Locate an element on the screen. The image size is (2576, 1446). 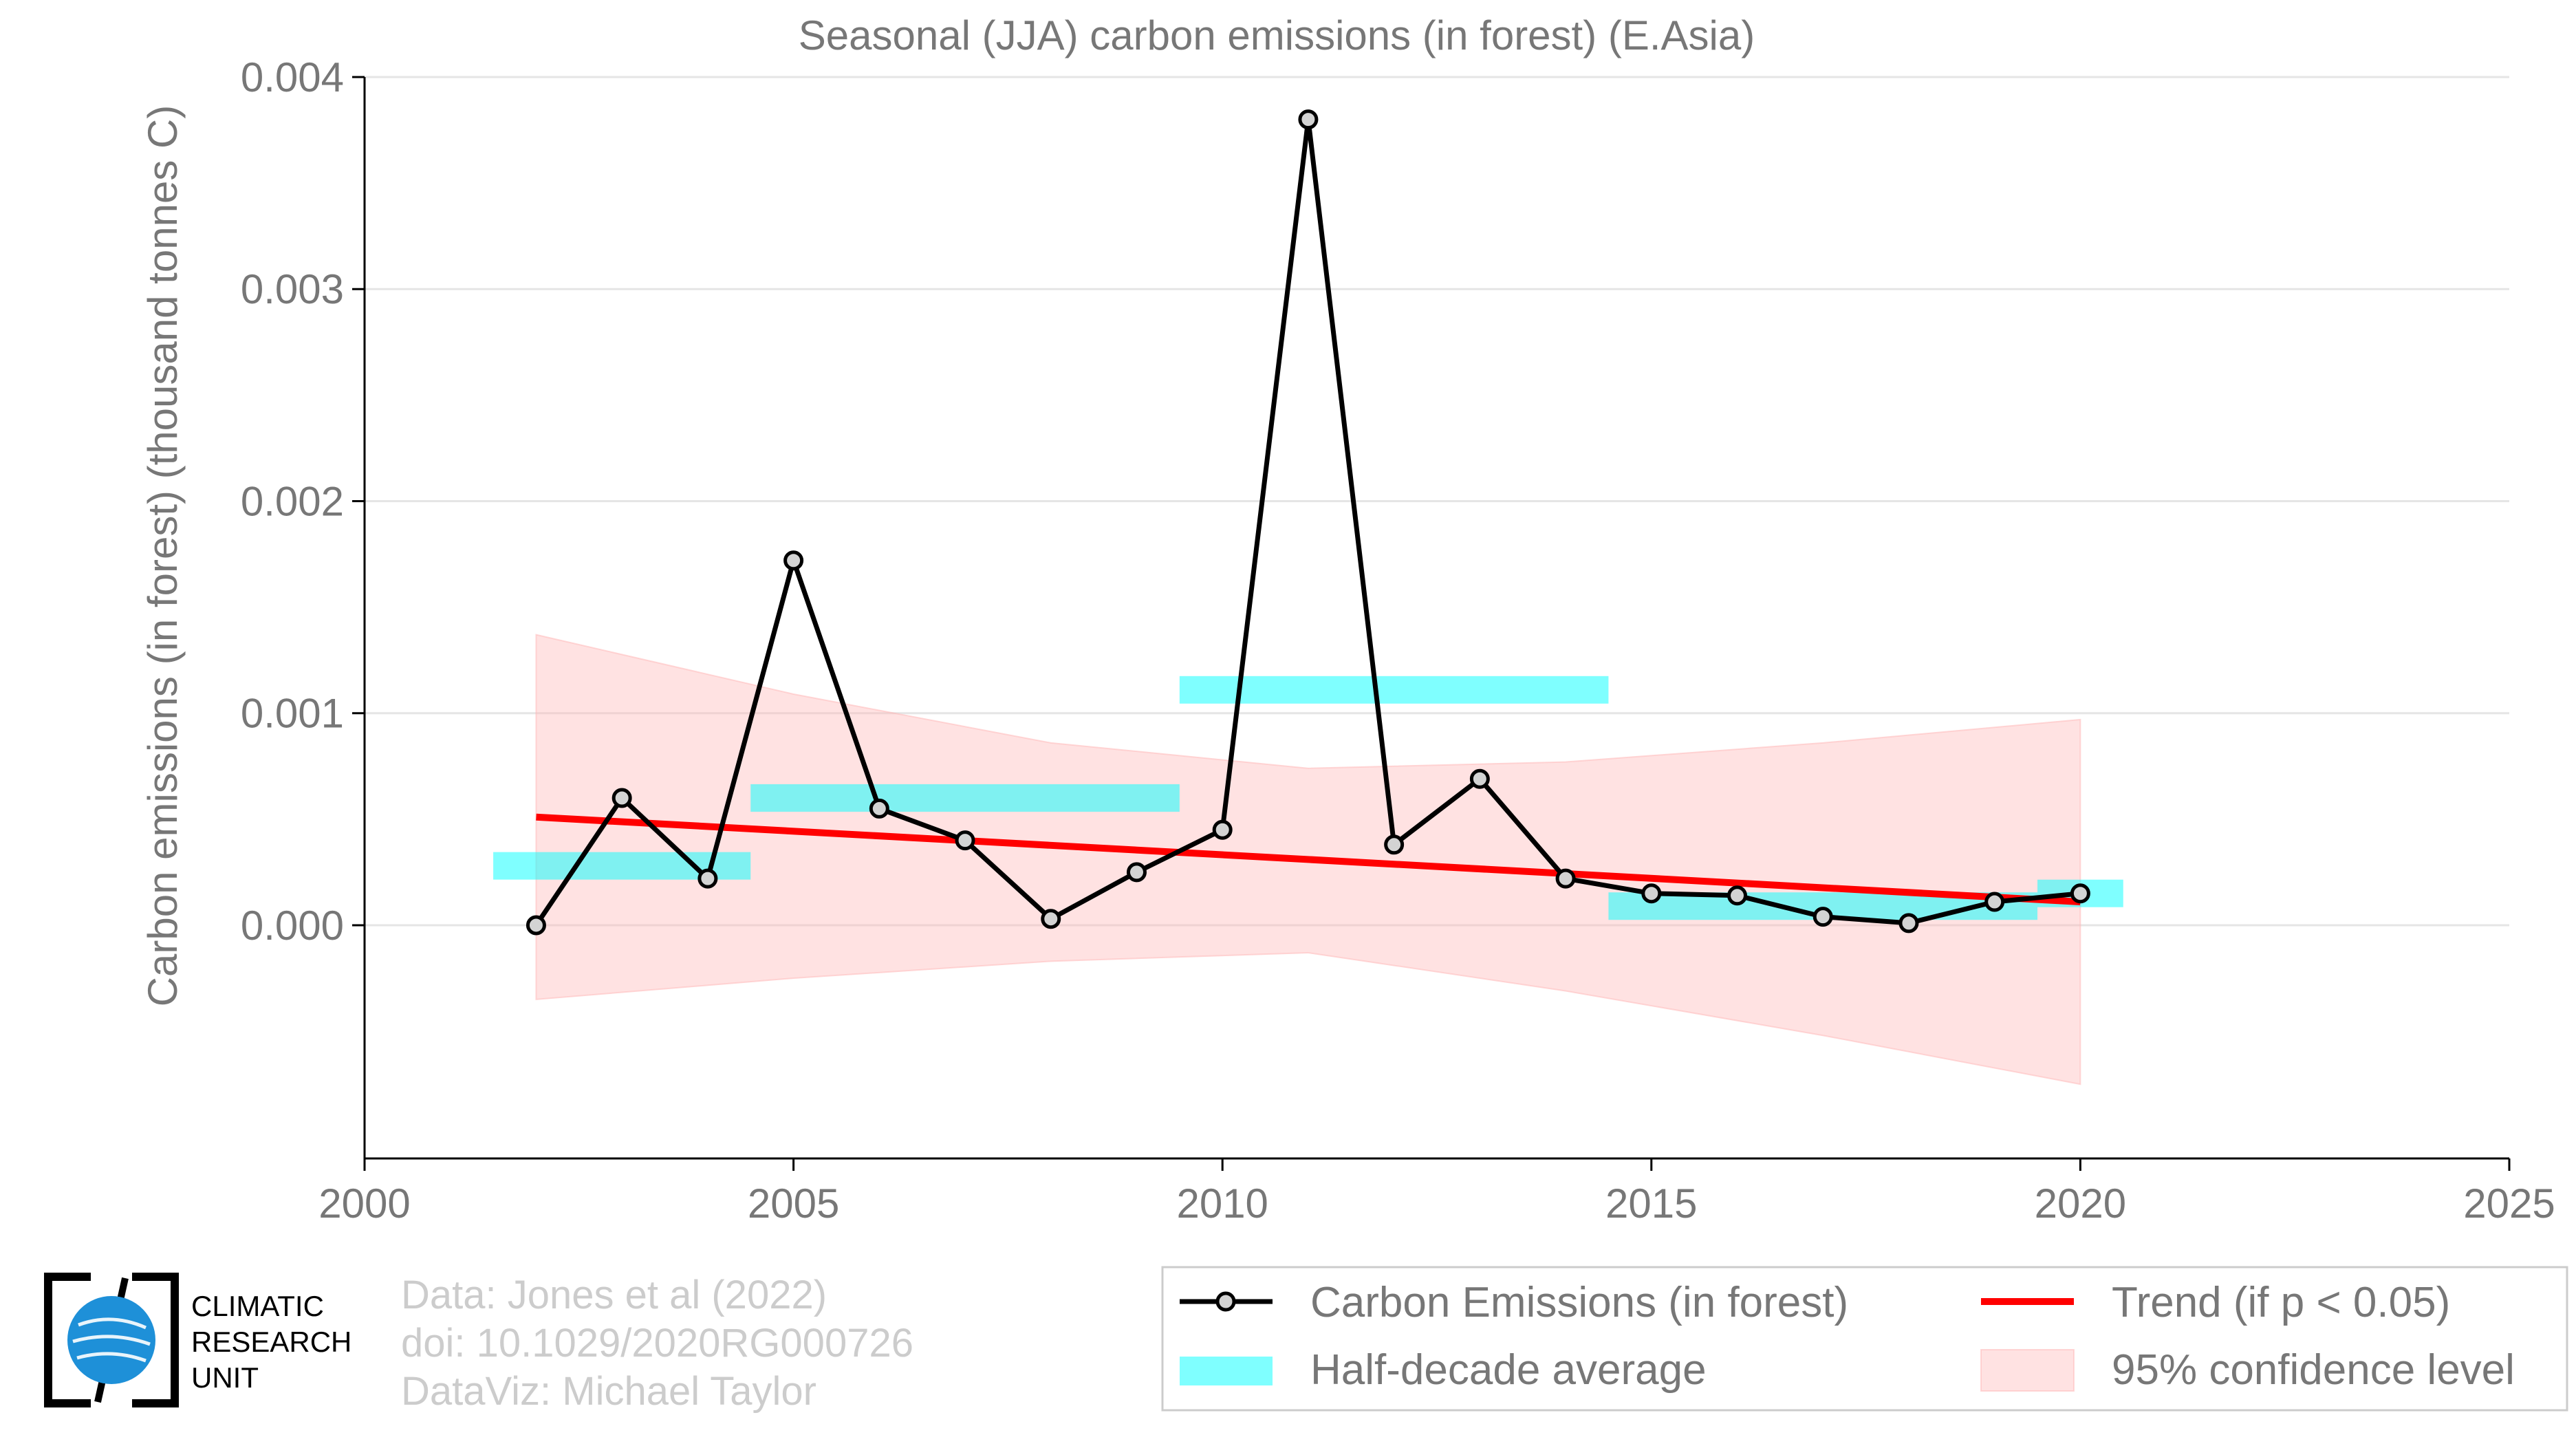
logo-line-2: RESEARCH is located at coordinates (271, 1342).